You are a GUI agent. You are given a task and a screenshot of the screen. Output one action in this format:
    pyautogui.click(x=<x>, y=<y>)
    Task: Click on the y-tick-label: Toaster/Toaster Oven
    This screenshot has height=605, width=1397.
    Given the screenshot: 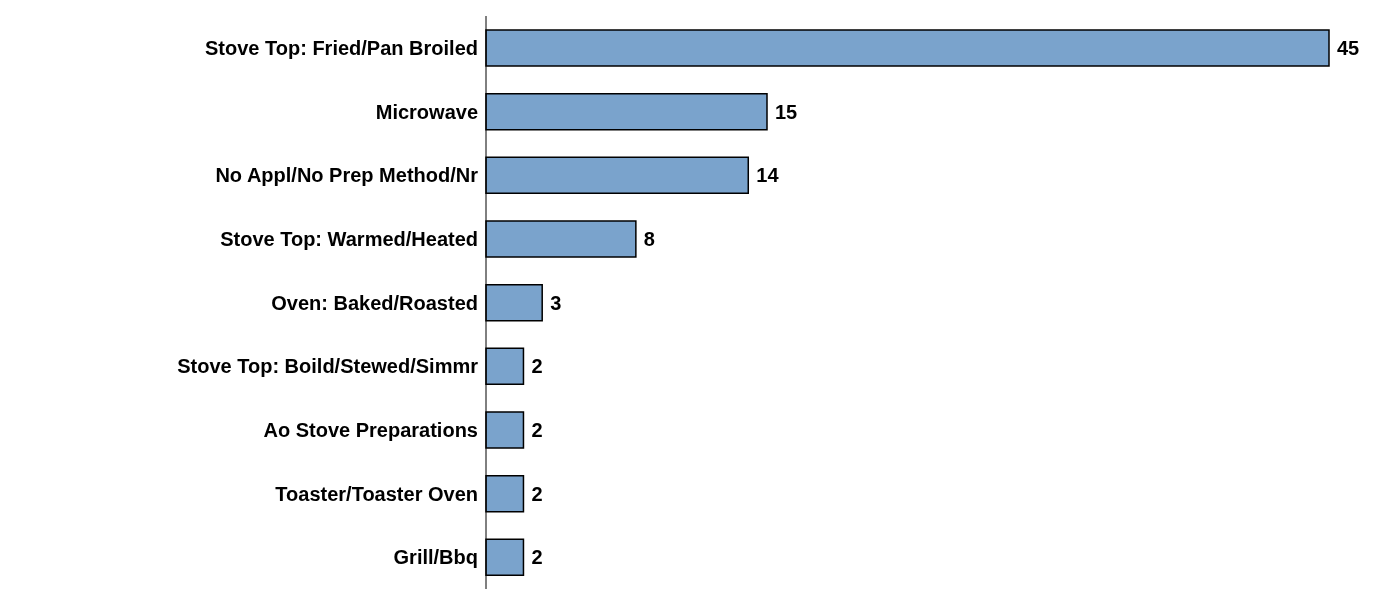 What is the action you would take?
    pyautogui.click(x=376, y=493)
    